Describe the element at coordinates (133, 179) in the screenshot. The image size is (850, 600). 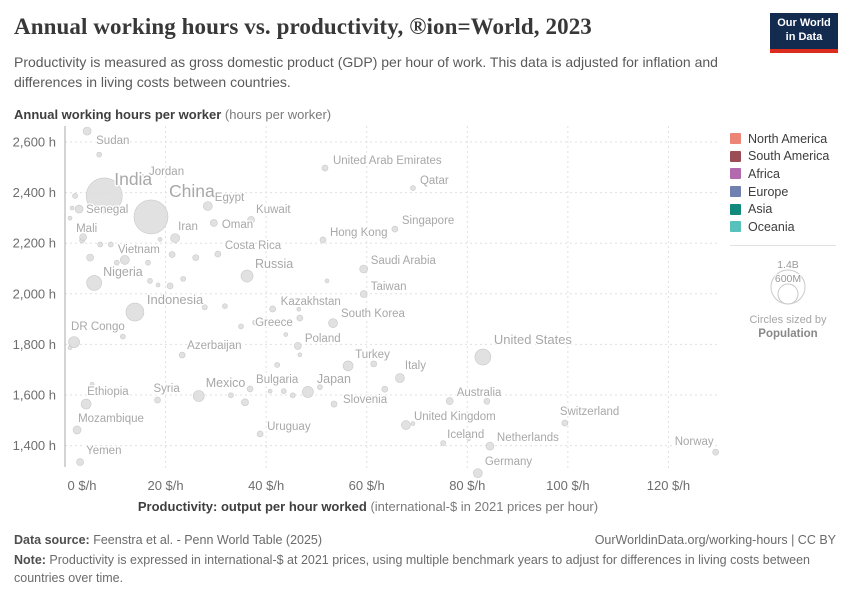
I see `country-label-india: India` at that location.